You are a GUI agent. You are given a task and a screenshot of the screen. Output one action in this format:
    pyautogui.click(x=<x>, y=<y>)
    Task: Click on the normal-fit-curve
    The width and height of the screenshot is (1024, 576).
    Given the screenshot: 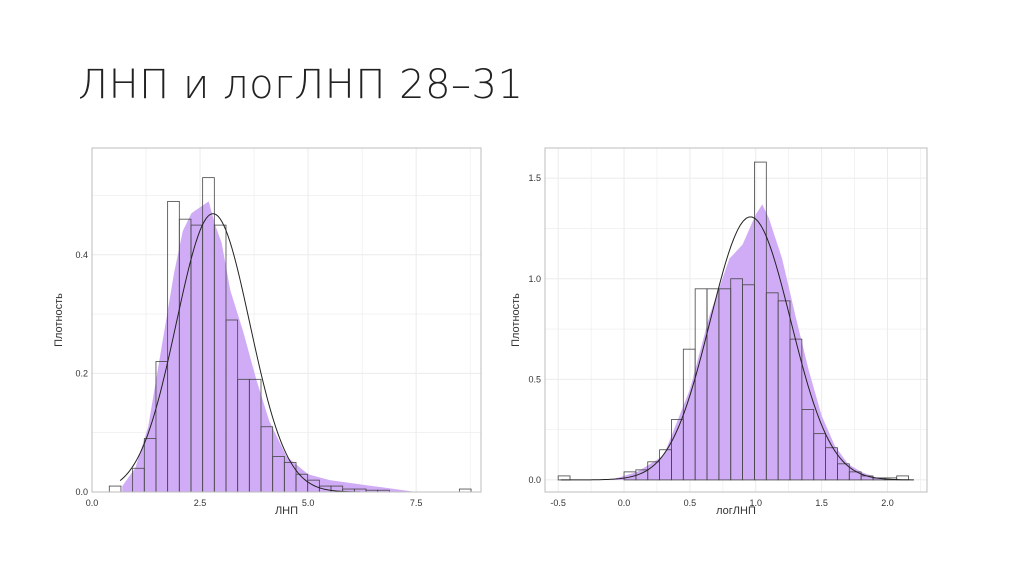 What is the action you would take?
    pyautogui.click(x=239, y=353)
    